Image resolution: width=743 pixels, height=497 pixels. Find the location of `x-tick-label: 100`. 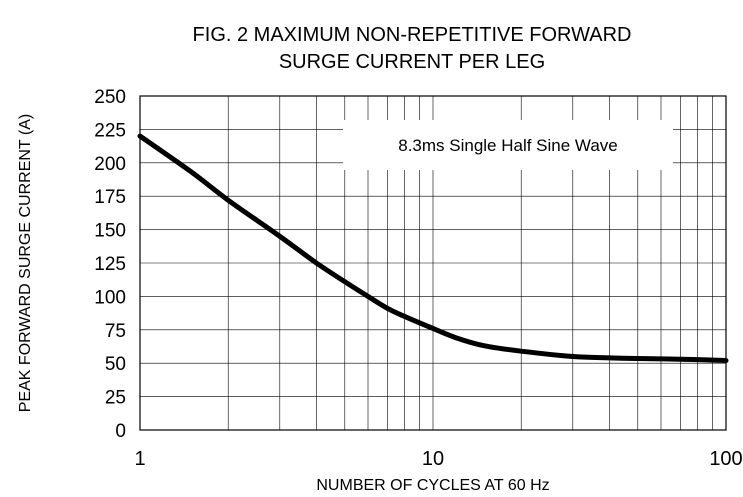

x-tick-label: 100 is located at coordinates (725, 459).